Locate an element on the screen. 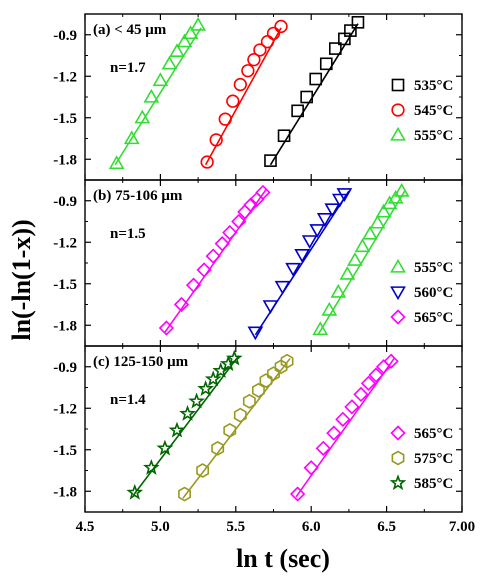 Image resolution: width=492 pixels, height=579 pixels. panel-label: (c) 125-150 μm is located at coordinates (141, 362).